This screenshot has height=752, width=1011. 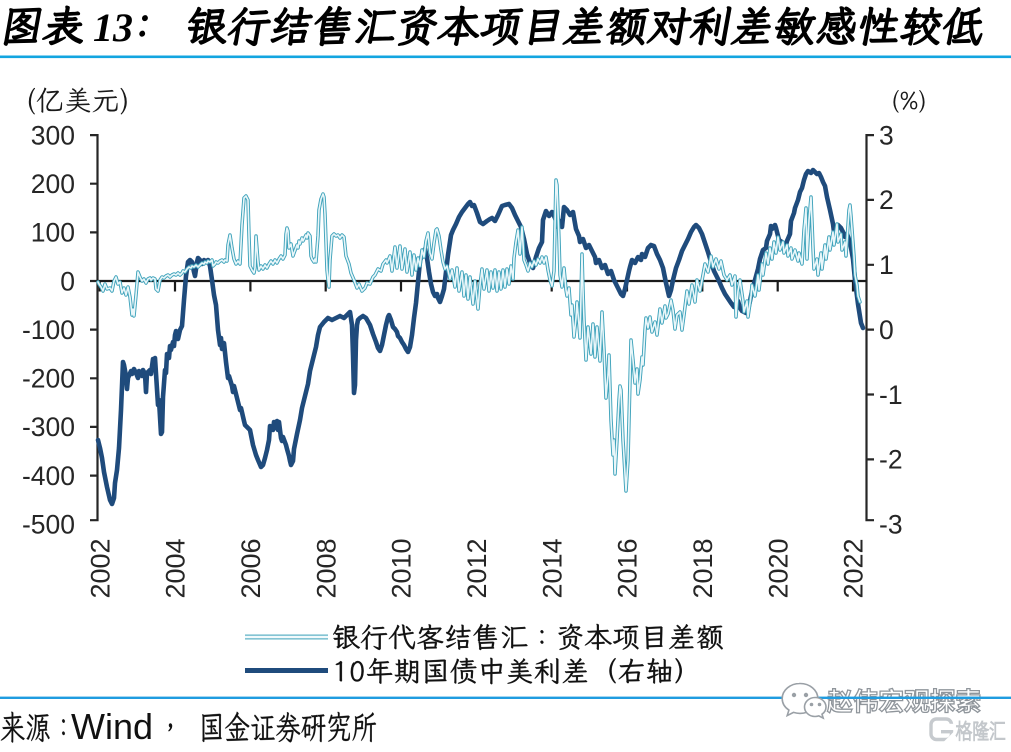 What do you see at coordinates (854, 568) in the screenshot?
I see `svg-text: 2022` at bounding box center [854, 568].